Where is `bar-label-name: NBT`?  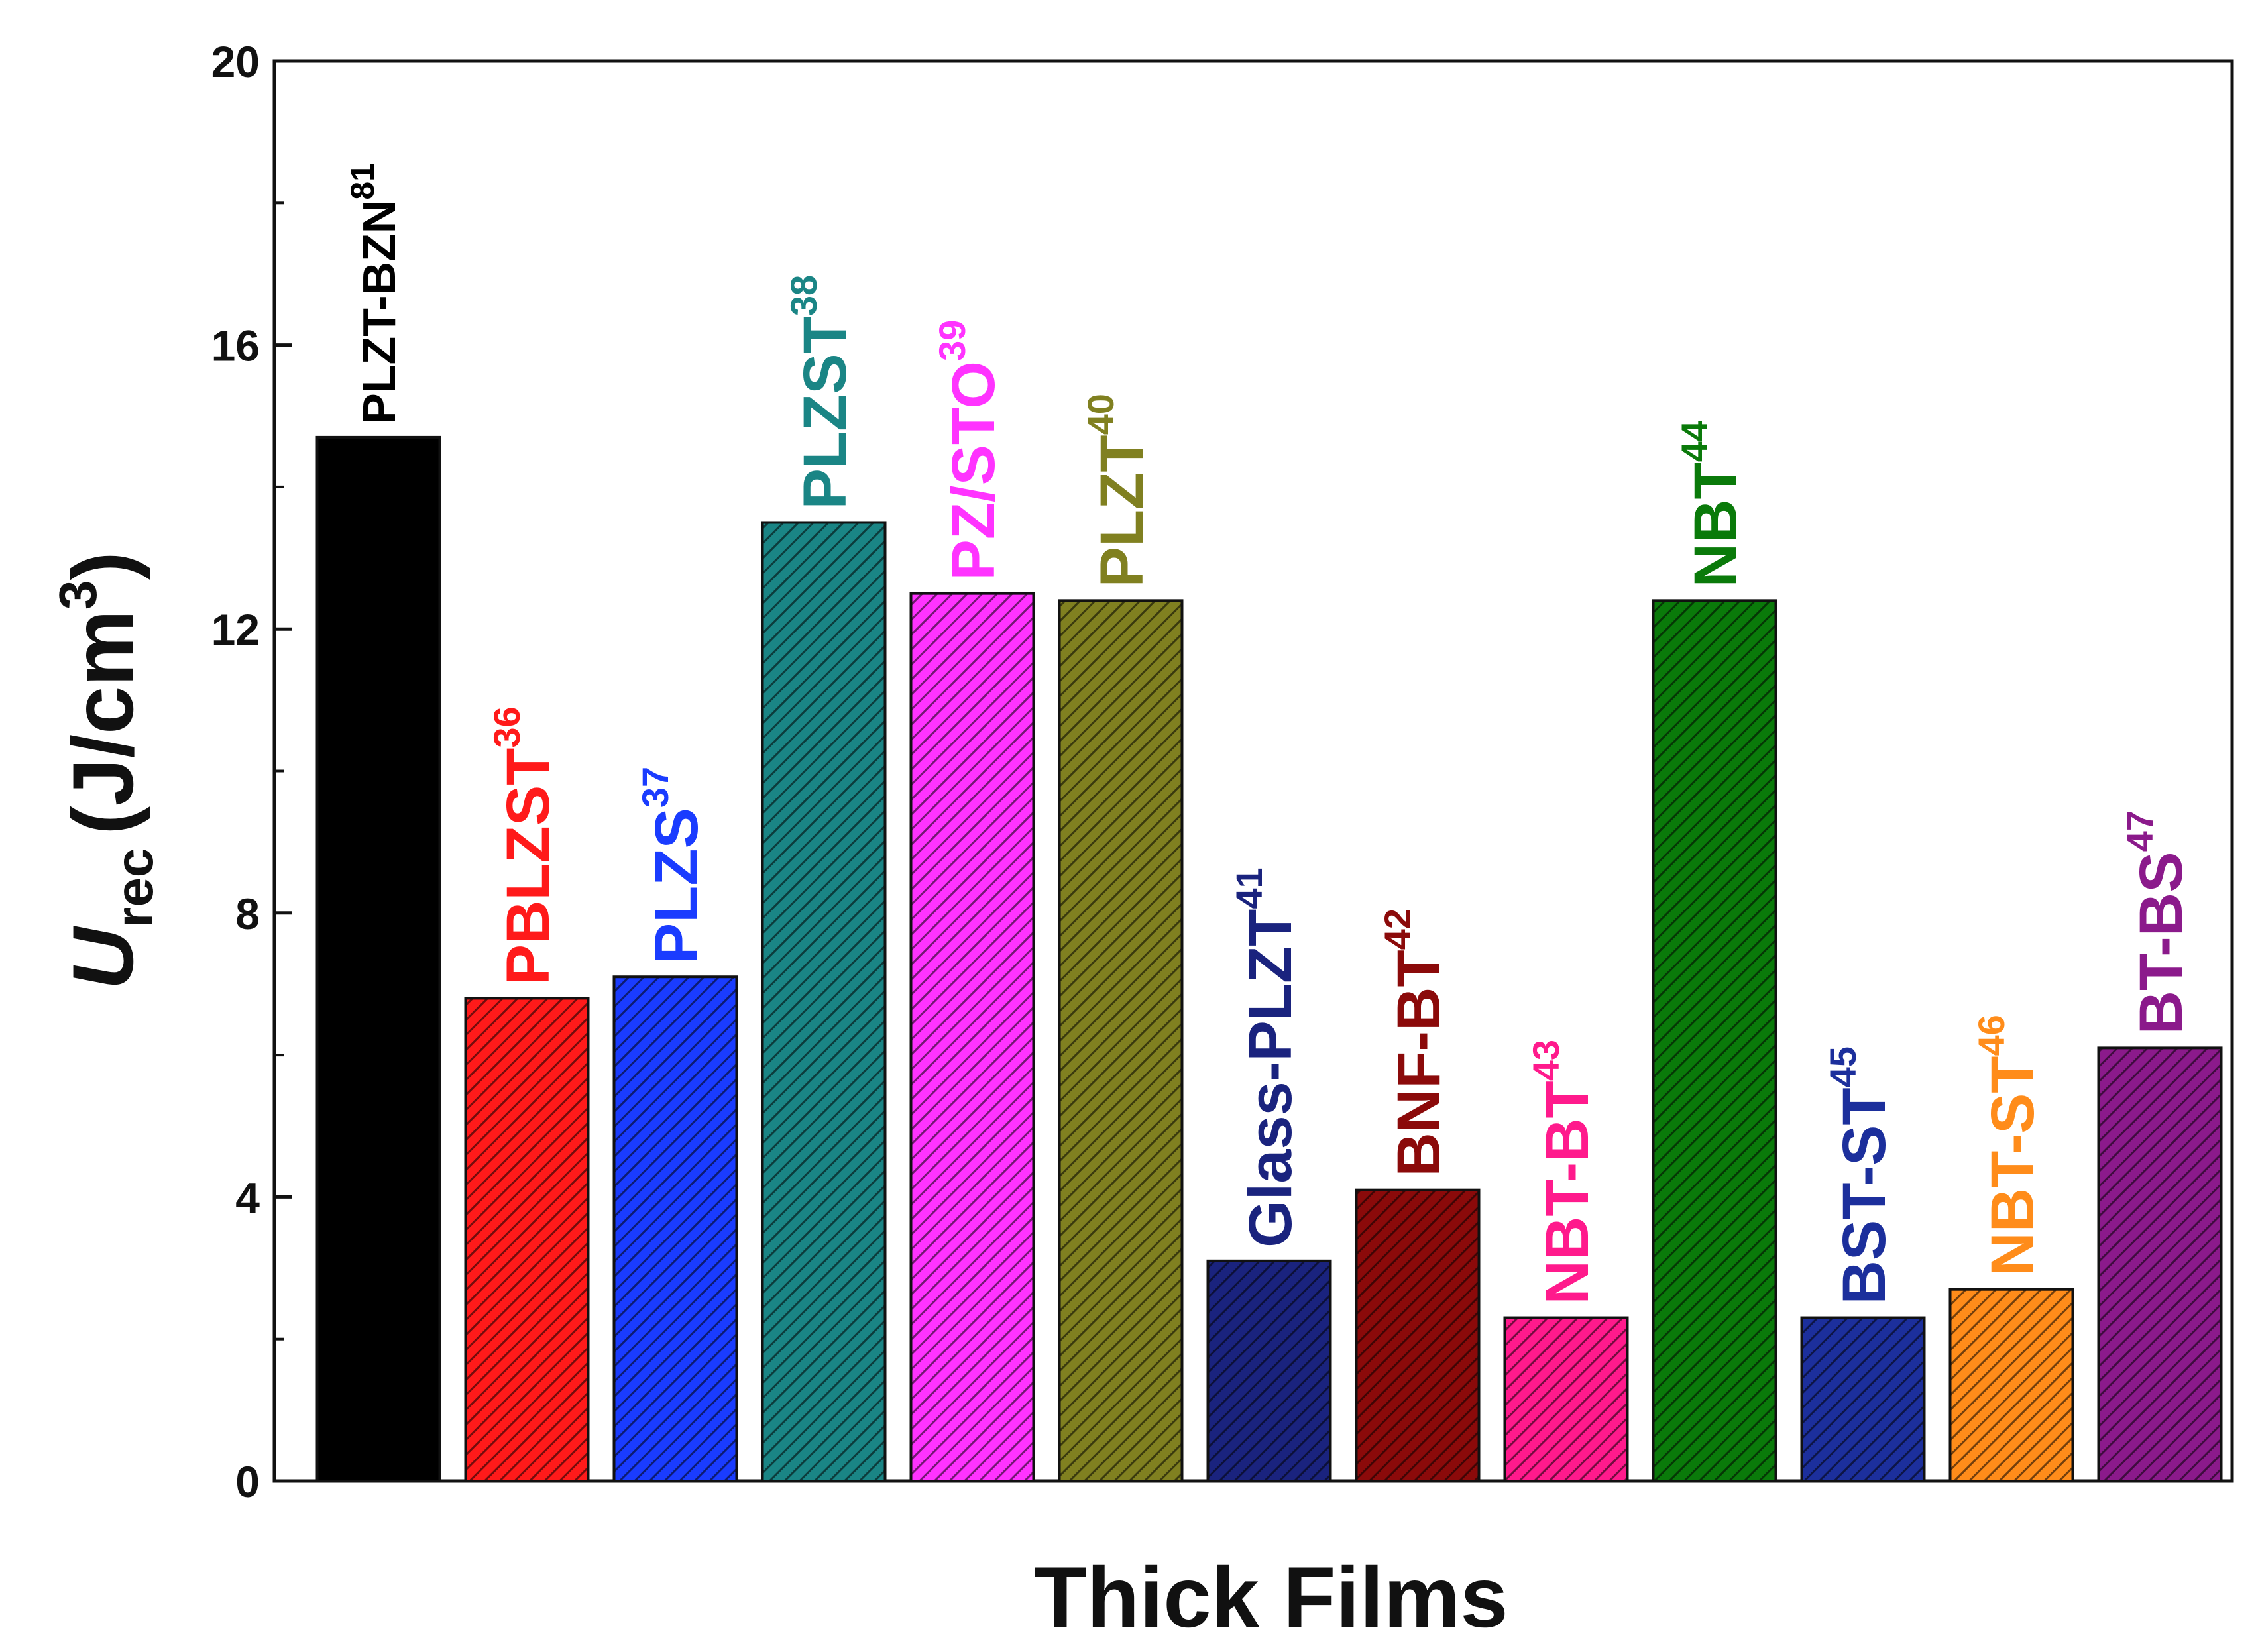
bar-label-name: NBT is located at coordinates (1716, 525).